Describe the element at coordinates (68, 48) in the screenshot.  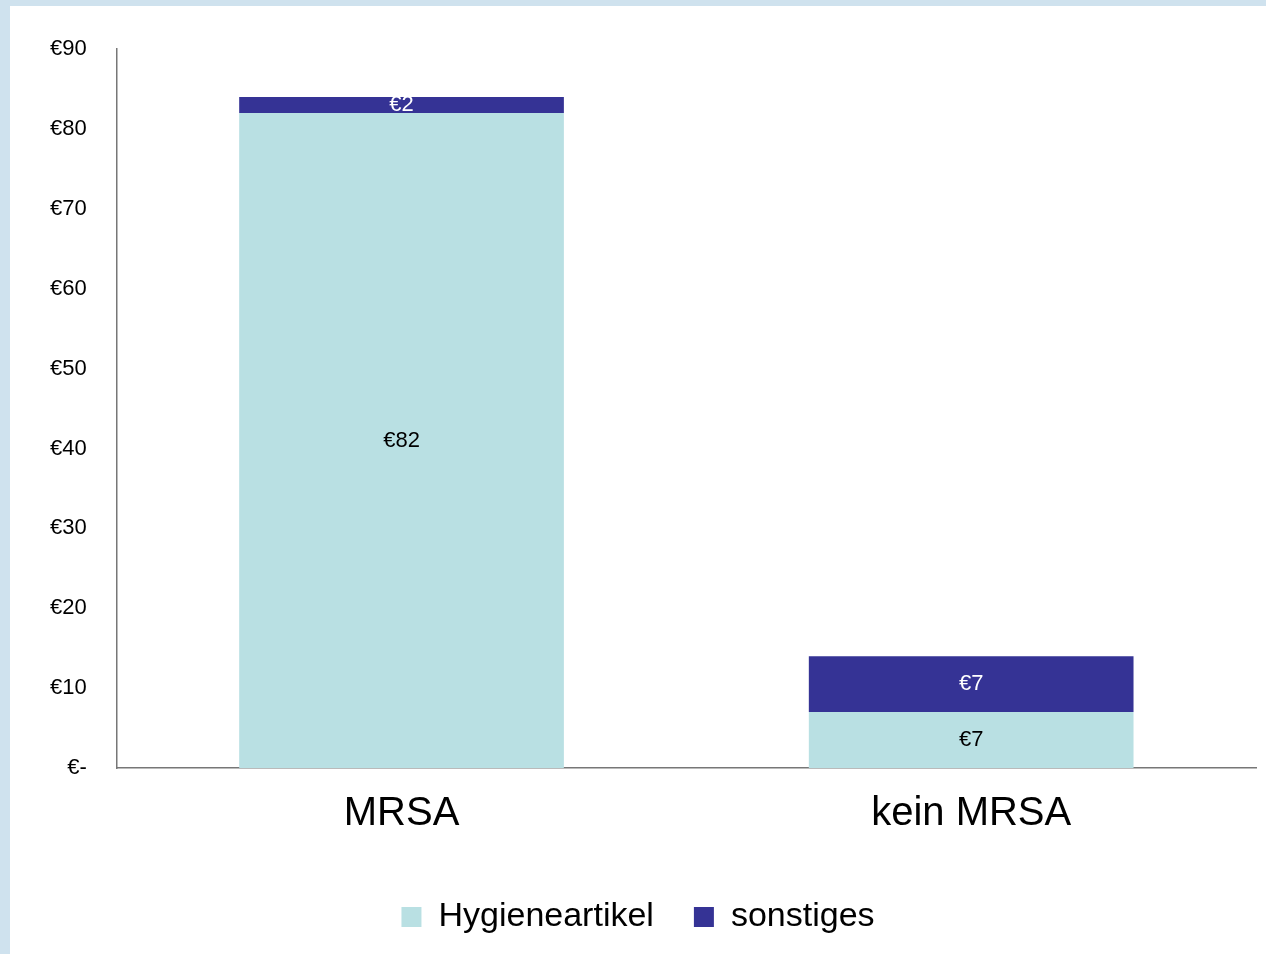
I see `y-tick-label: €90` at that location.